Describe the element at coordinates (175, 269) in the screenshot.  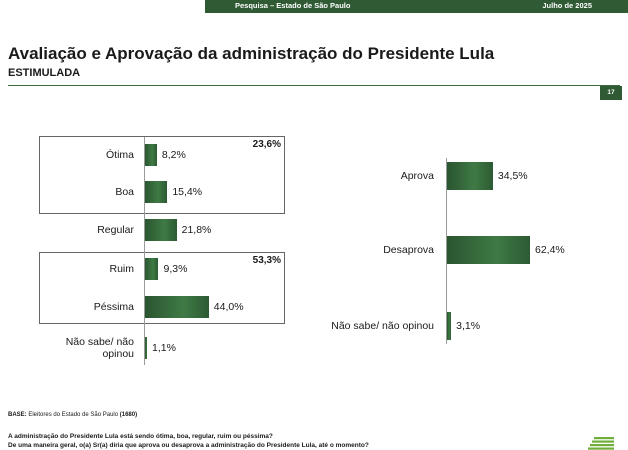
I see `bar-value-label: 9,3%` at that location.